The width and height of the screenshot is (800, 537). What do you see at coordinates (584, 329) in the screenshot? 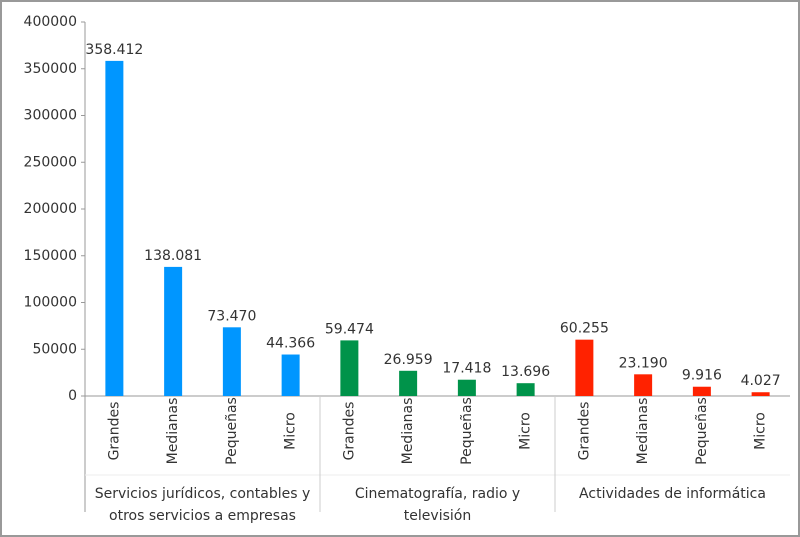
I see `value-label: 60.255` at bounding box center [584, 329].